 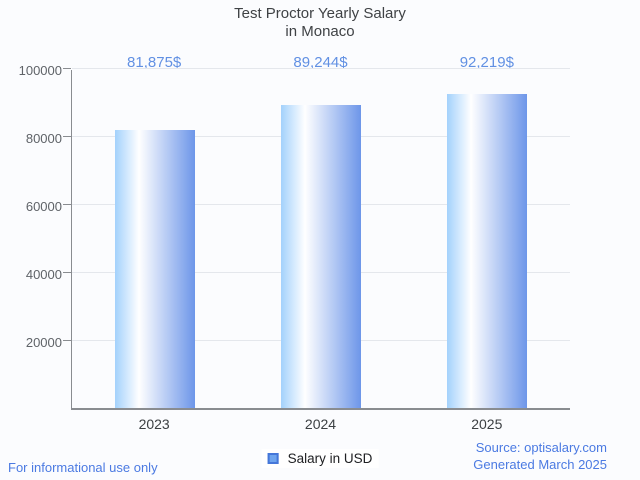 I want to click on chart-title: Test Proctor Yearly Salary in Monaco, so click(x=320, y=22).